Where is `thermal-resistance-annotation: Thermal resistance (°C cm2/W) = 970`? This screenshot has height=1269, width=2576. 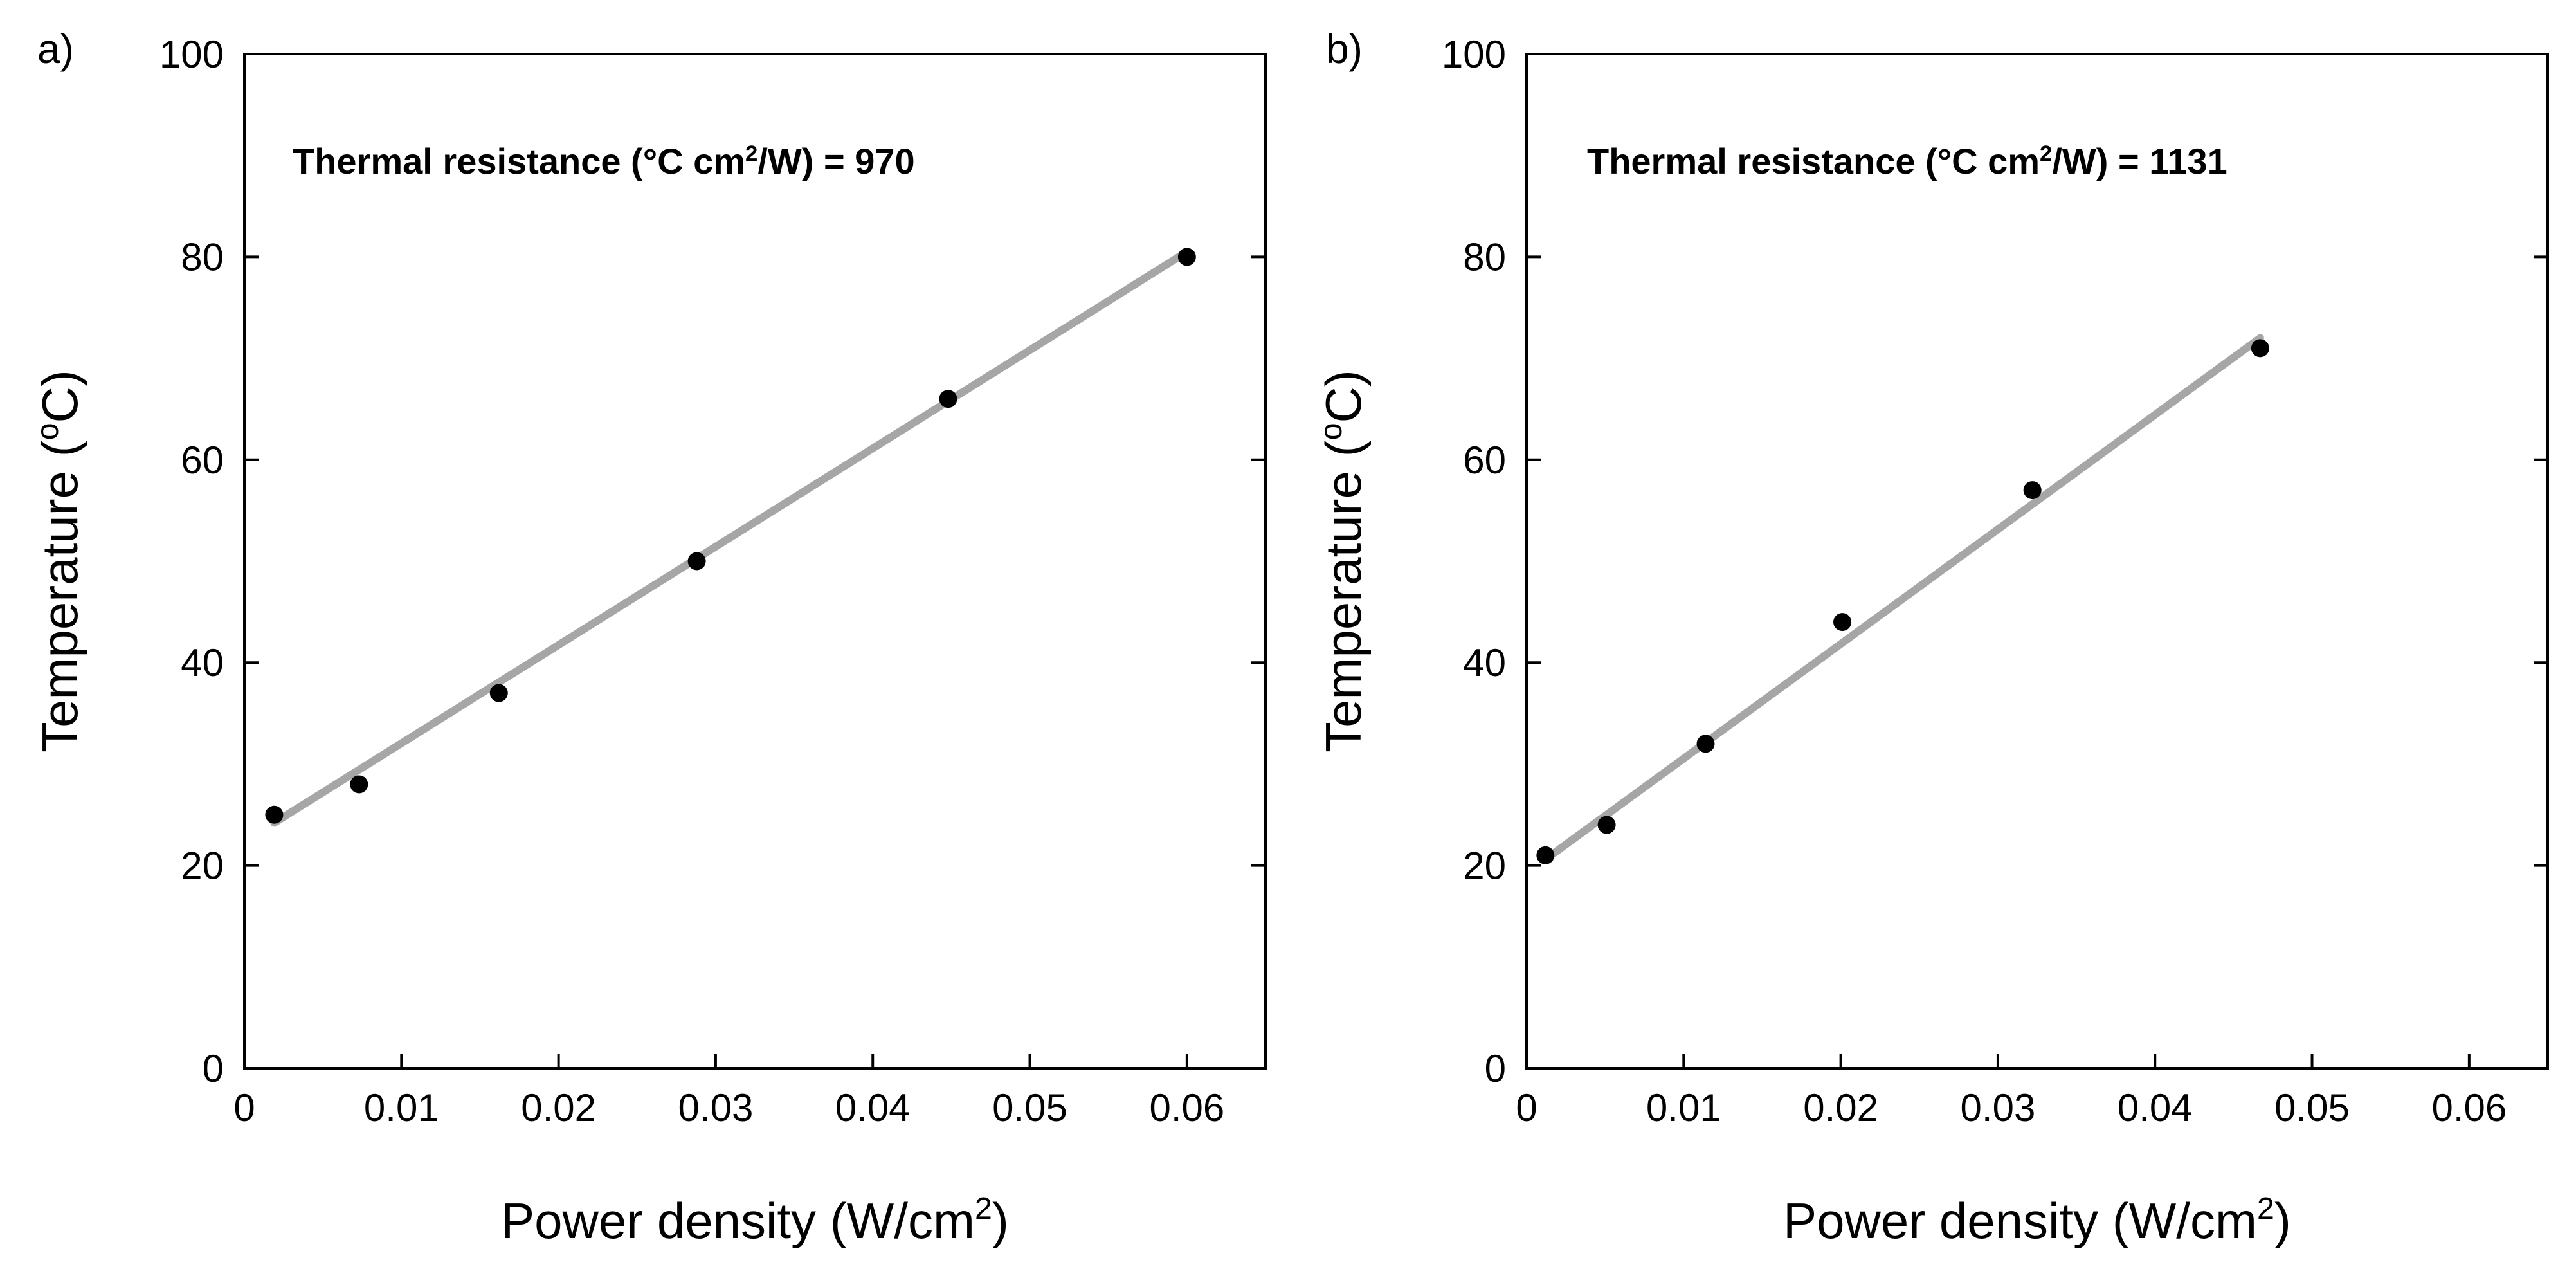 thermal-resistance-annotation: Thermal resistance (°C cm2/W) = 970 is located at coordinates (604, 161).